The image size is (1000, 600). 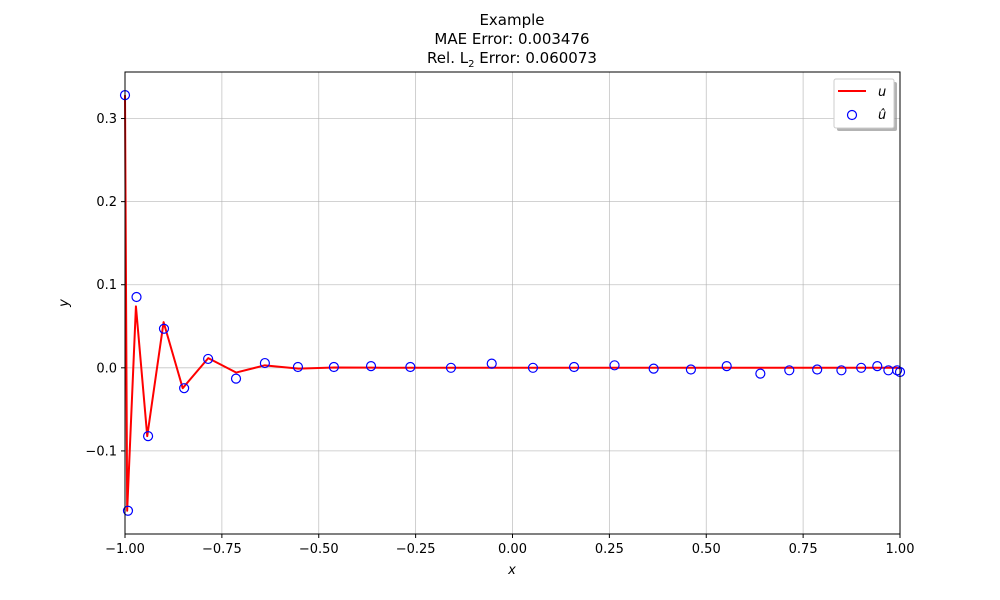 I want to click on x-tick-label: −0.50, so click(x=319, y=549).